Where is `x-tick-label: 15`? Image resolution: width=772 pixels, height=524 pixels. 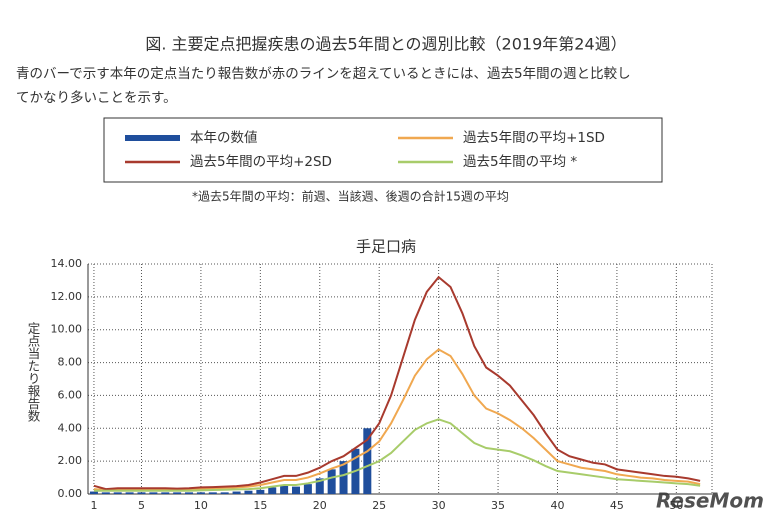 x-tick-label: 15 is located at coordinates (260, 505).